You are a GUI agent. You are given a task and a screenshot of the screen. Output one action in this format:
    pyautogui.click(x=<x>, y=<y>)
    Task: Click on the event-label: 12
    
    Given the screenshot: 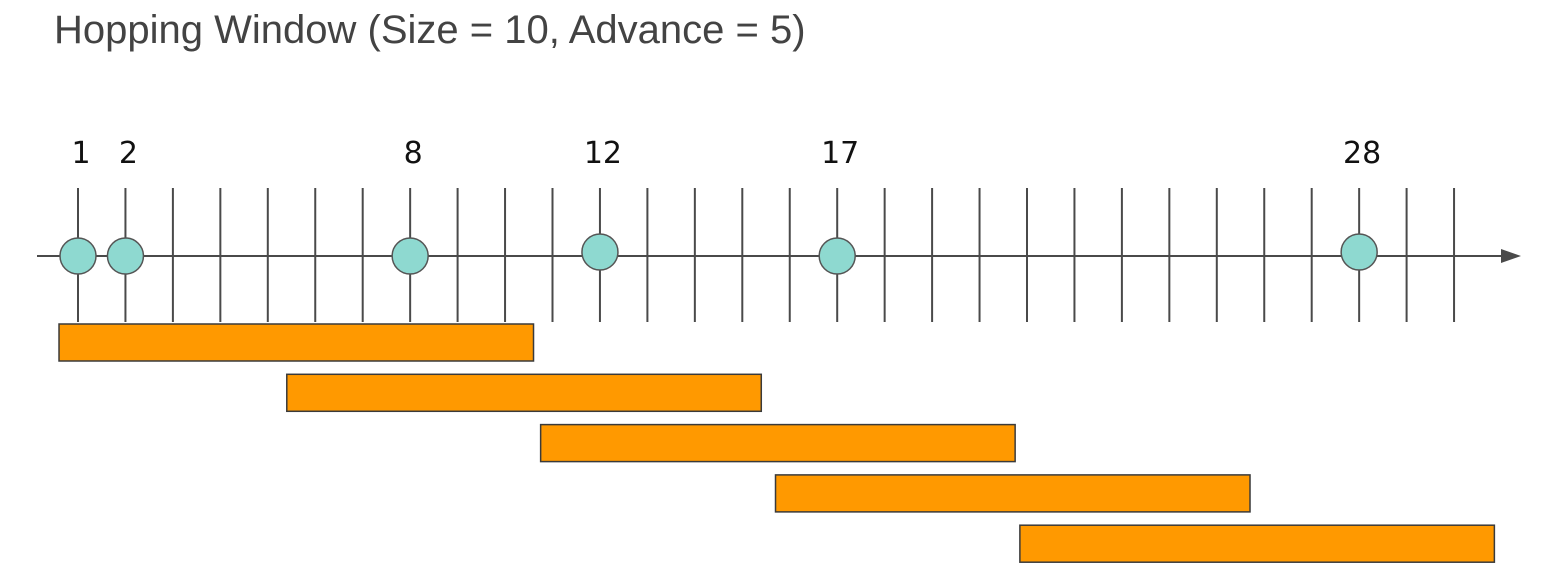 What is the action you would take?
    pyautogui.click(x=603, y=153)
    